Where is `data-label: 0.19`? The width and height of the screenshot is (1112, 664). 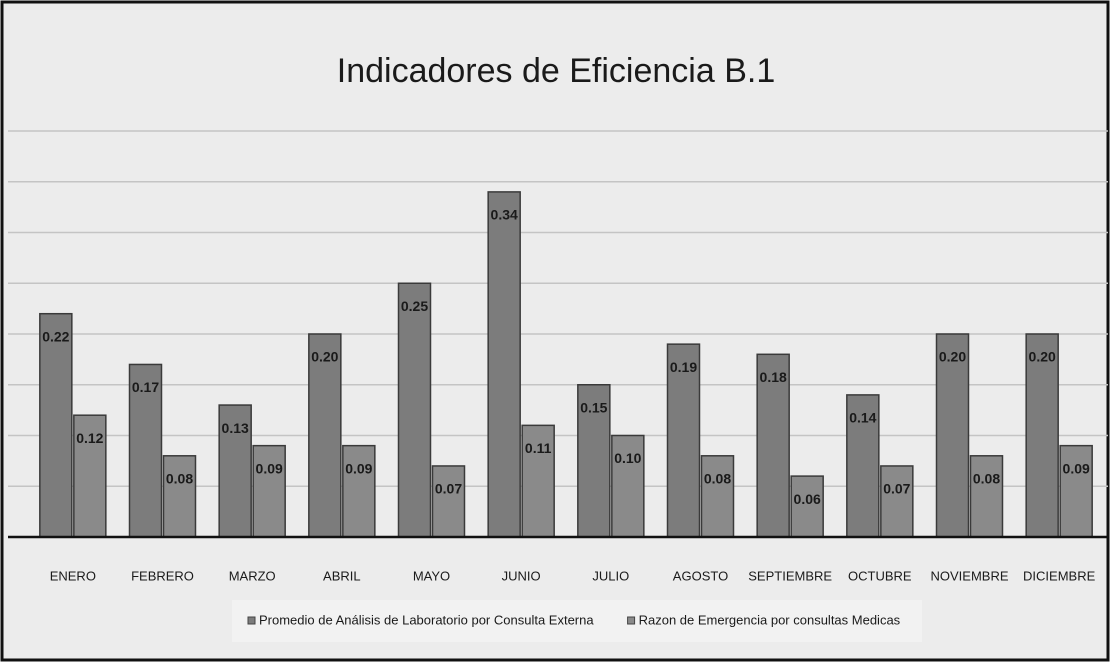
data-label: 0.19 is located at coordinates (683, 367).